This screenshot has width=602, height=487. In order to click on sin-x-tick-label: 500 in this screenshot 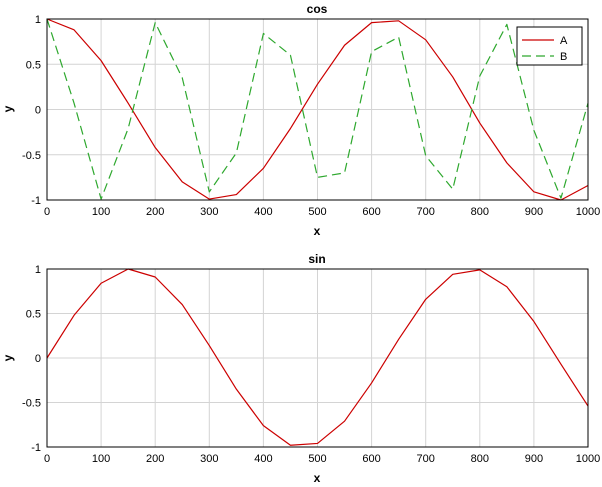, I will do `click(317, 459)`.